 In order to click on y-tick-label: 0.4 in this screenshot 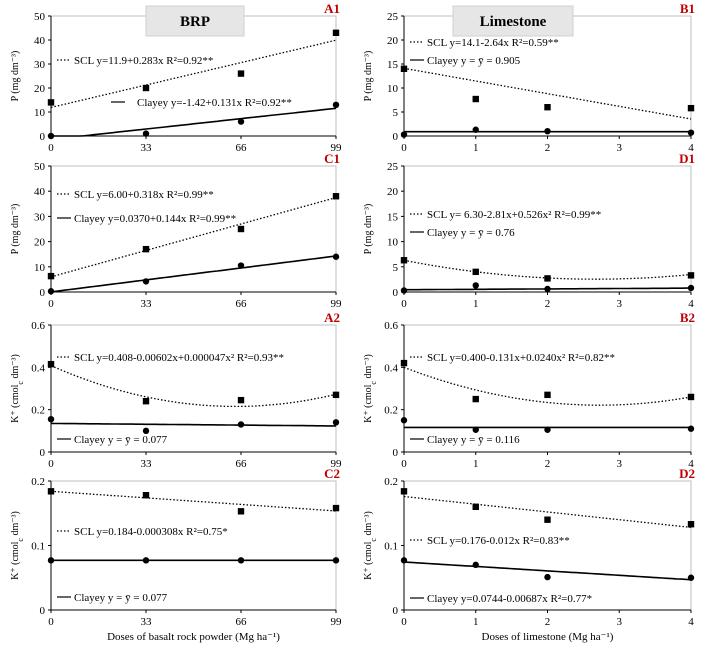, I will do `click(391, 368)`.